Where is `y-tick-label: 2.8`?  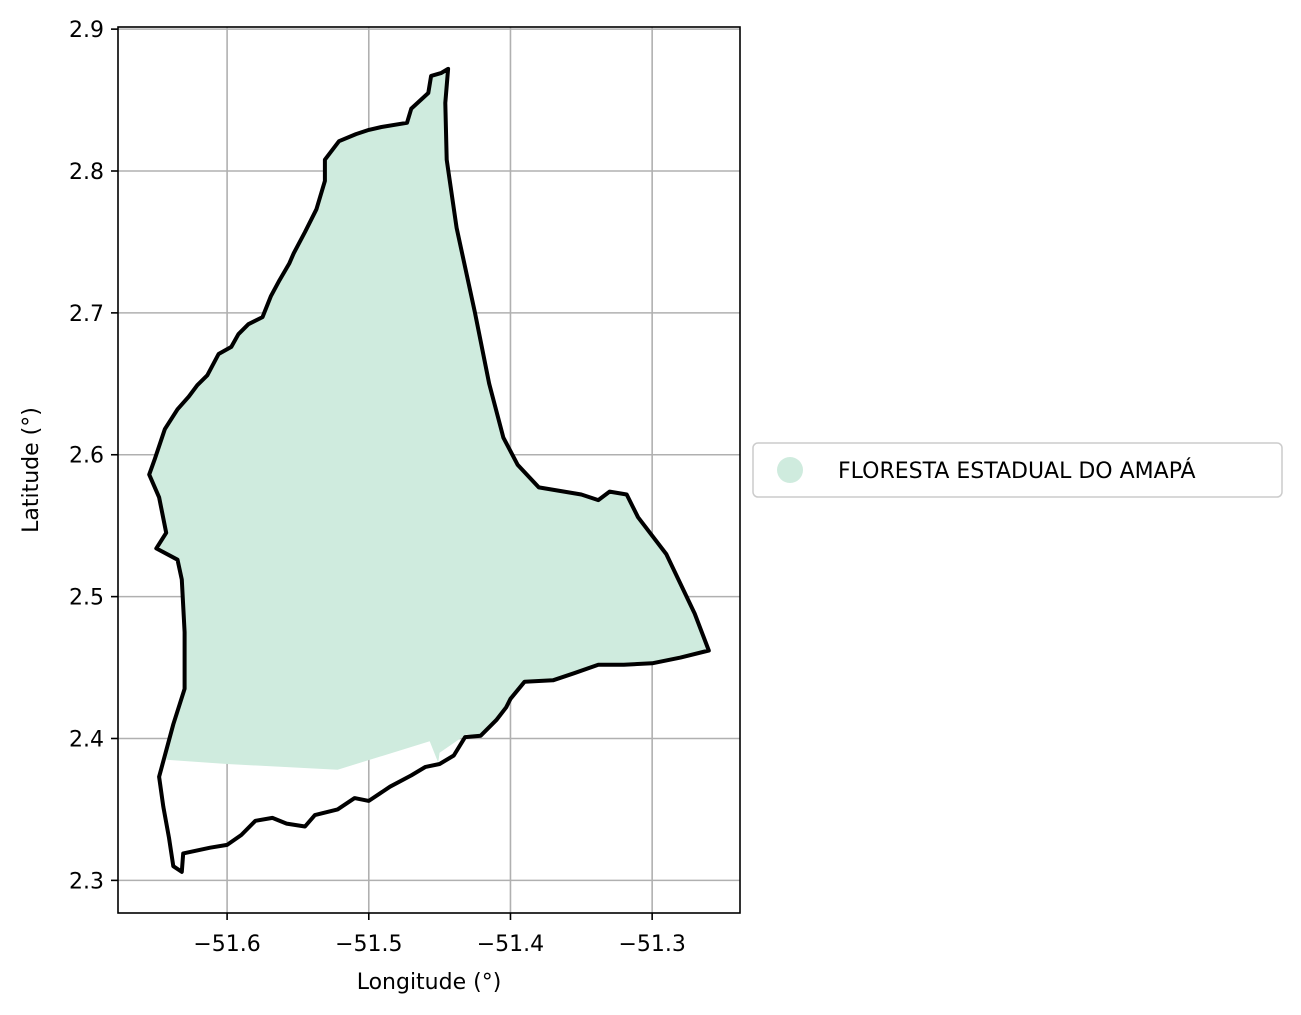
y-tick-label: 2.8 is located at coordinates (86, 172).